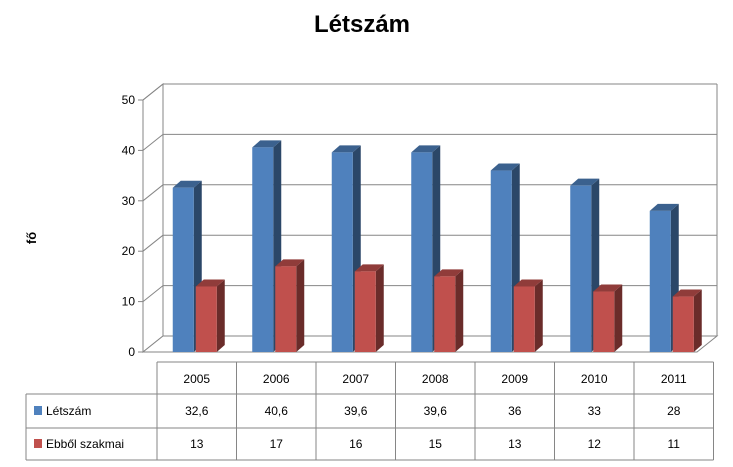 The height and width of the screenshot is (467, 733). I want to click on bar-szakmai-2007, so click(369, 308).